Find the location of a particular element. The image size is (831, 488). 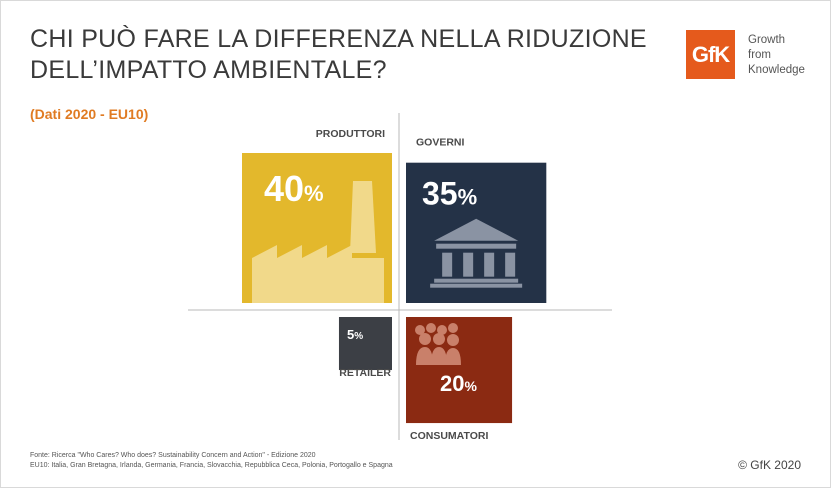

government-building-icon is located at coordinates (476, 253).